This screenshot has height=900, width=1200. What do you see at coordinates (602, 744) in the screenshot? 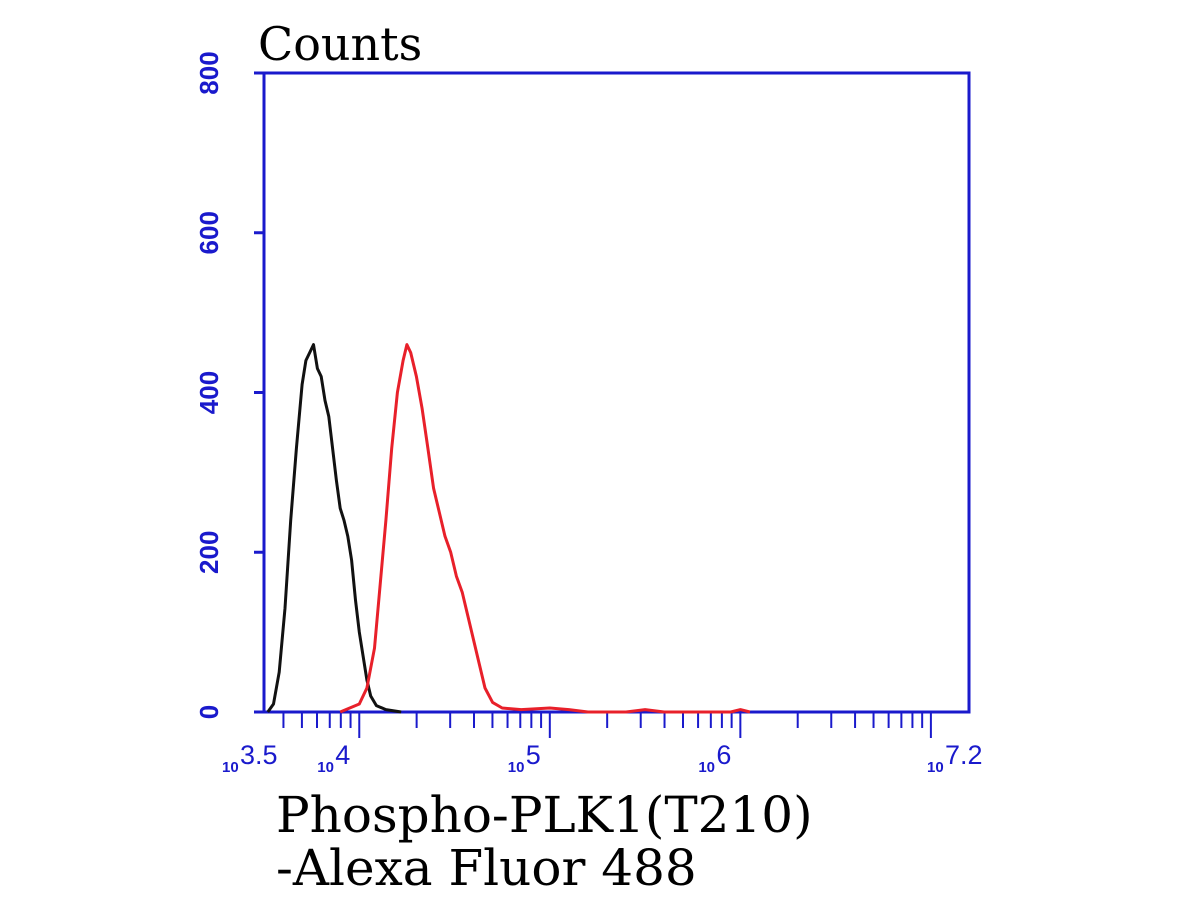
I see `x-axis: 10 3.5 10 4 10 5 10 6 10 7.2` at bounding box center [602, 744].